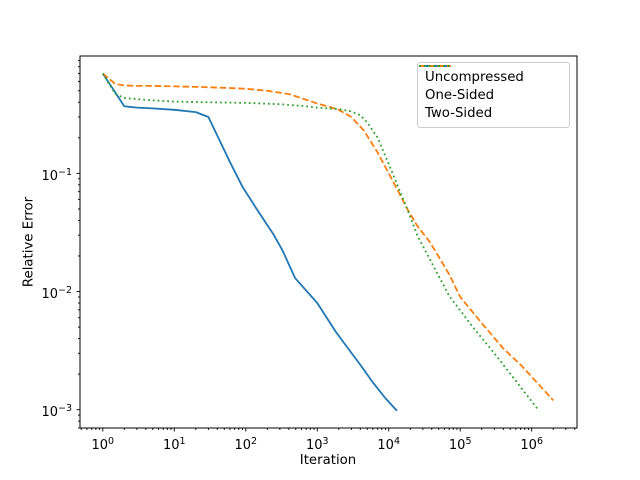 The image size is (640, 480). What do you see at coordinates (460, 444) in the screenshot?
I see `x-tick-label: 105` at bounding box center [460, 444].